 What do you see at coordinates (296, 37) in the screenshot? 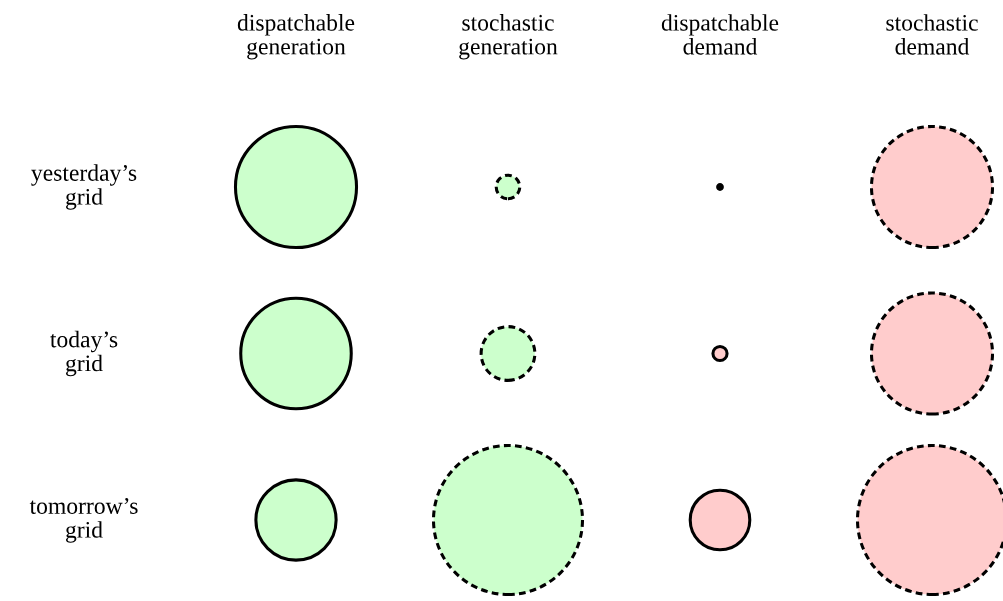
I see `x-tick-label: dispatchable generation` at bounding box center [296, 37].